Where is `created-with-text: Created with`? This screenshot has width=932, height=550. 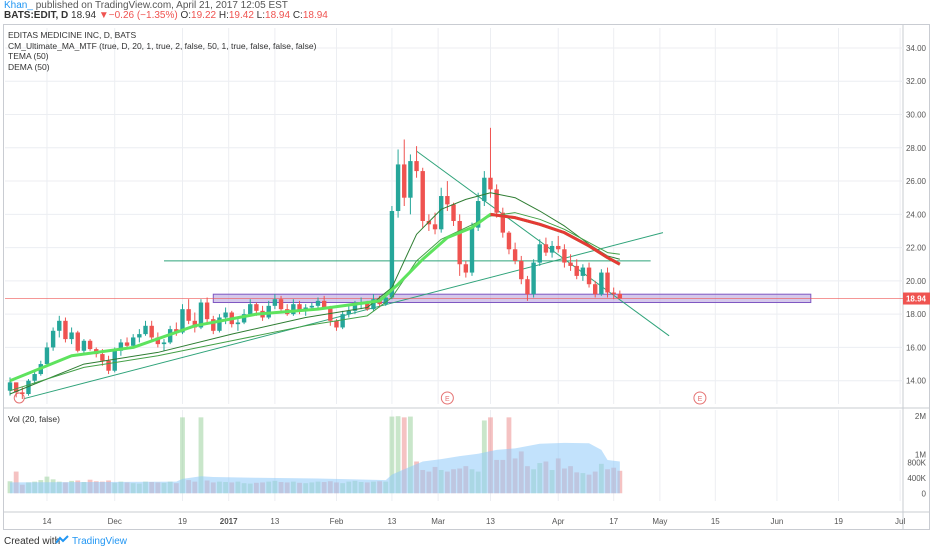 created-with-text: Created with is located at coordinates (32, 541).